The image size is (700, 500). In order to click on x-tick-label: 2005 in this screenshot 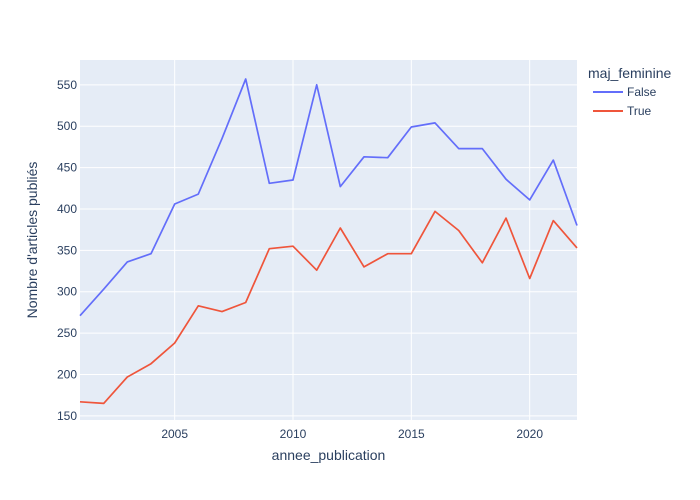, I will do `click(174, 434)`.